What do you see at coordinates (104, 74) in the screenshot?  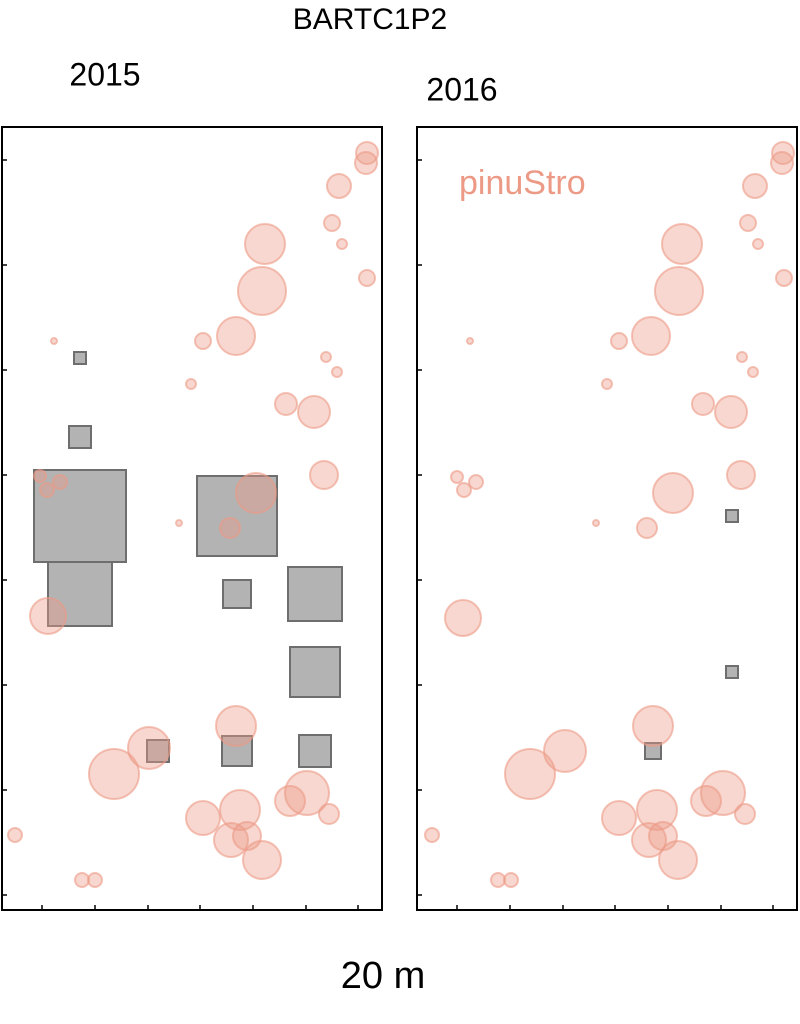 I see `panel-title: 2015` at bounding box center [104, 74].